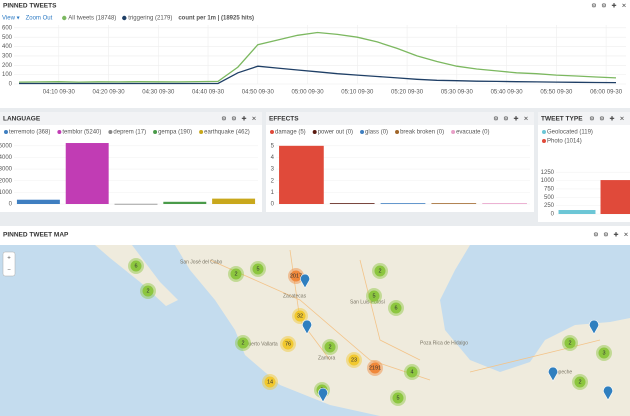 This screenshot has height=416, width=630. I want to click on cluster-label: 23, so click(354, 360).